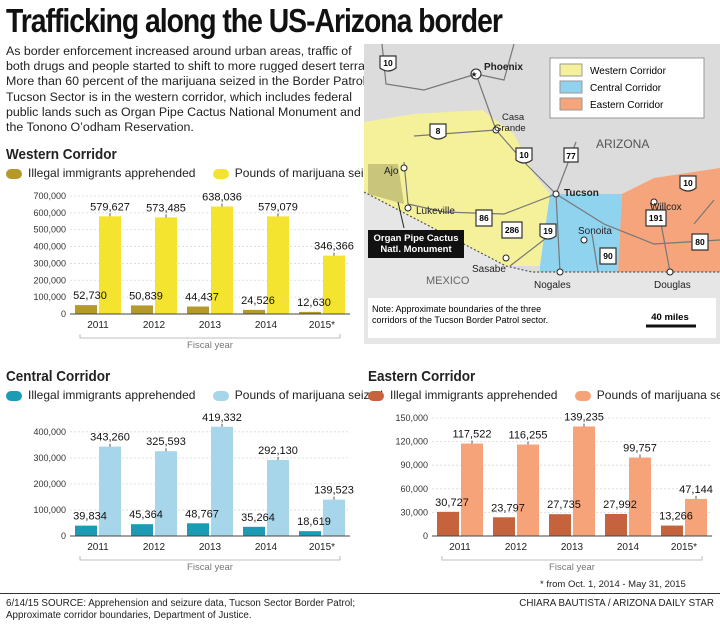  What do you see at coordinates (386, 184) in the screenshot?
I see `organ-pipe-region` at bounding box center [386, 184].